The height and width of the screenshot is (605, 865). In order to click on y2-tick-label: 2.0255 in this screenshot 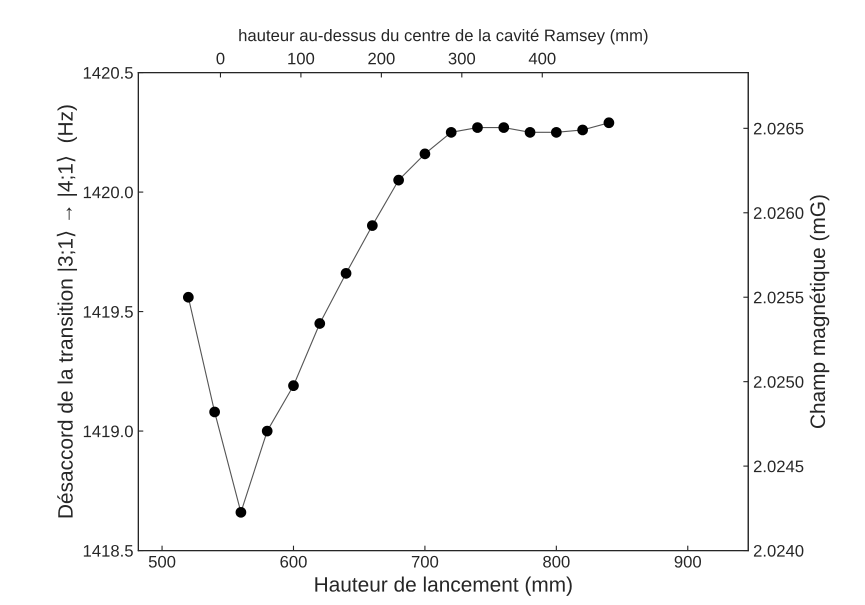, I will do `click(779, 298)`.